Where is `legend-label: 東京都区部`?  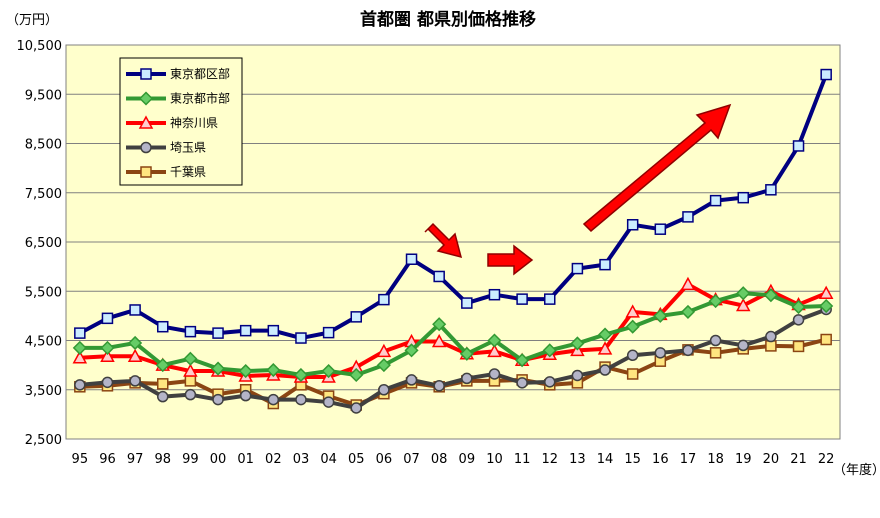
legend-label: 東京都区部 is located at coordinates (200, 73).